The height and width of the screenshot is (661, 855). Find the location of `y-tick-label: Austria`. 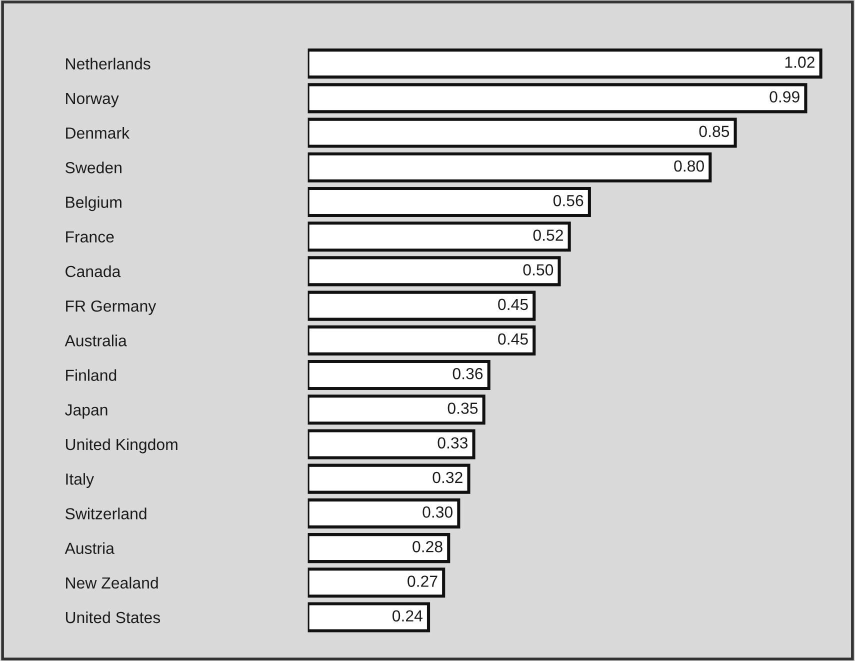

y-tick-label: Austria is located at coordinates (89, 548).